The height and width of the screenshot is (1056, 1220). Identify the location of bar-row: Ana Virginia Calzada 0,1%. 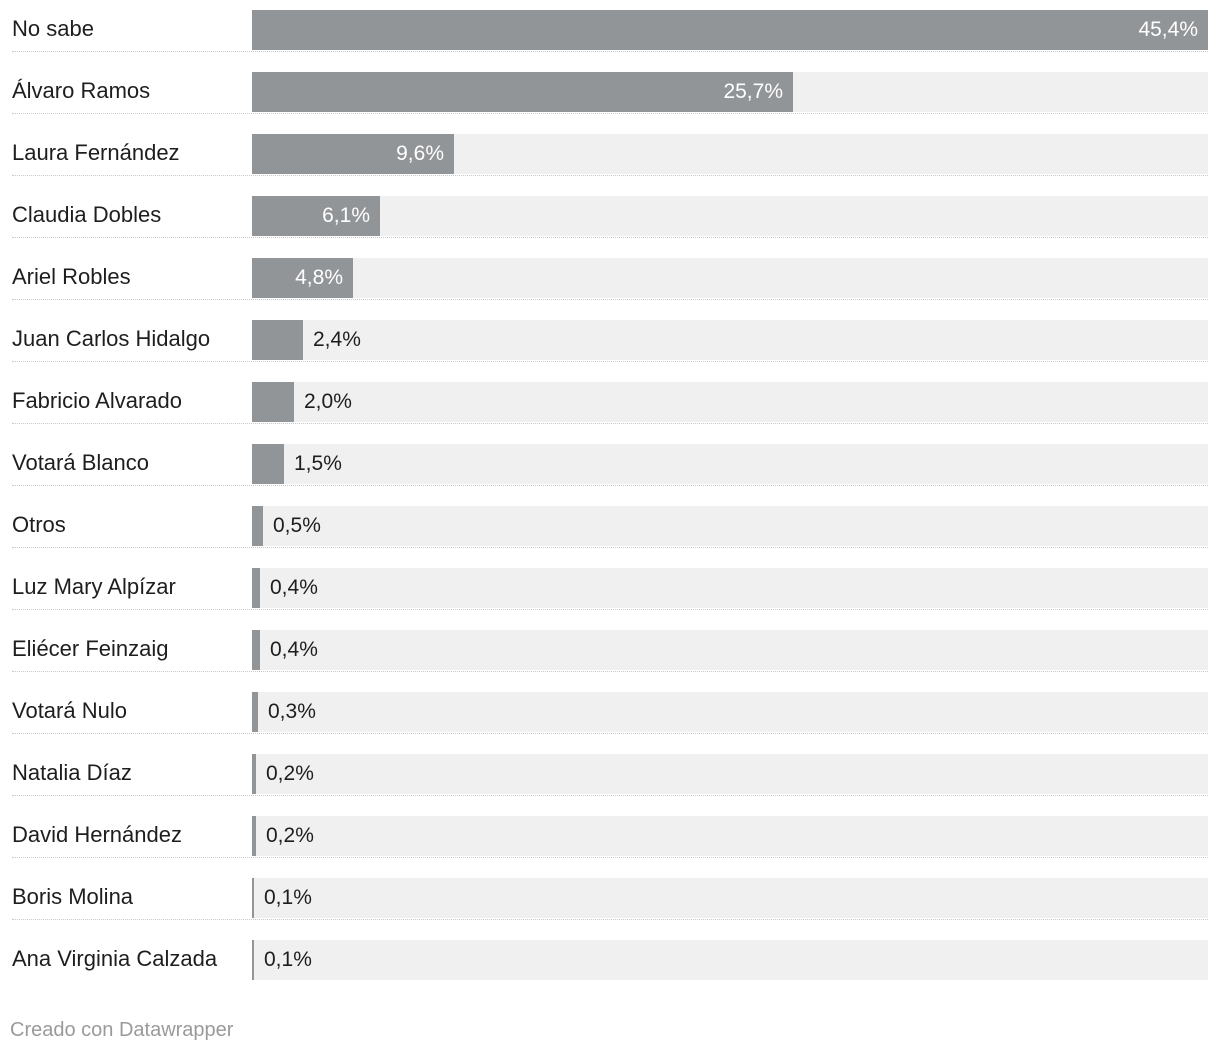
(610, 961).